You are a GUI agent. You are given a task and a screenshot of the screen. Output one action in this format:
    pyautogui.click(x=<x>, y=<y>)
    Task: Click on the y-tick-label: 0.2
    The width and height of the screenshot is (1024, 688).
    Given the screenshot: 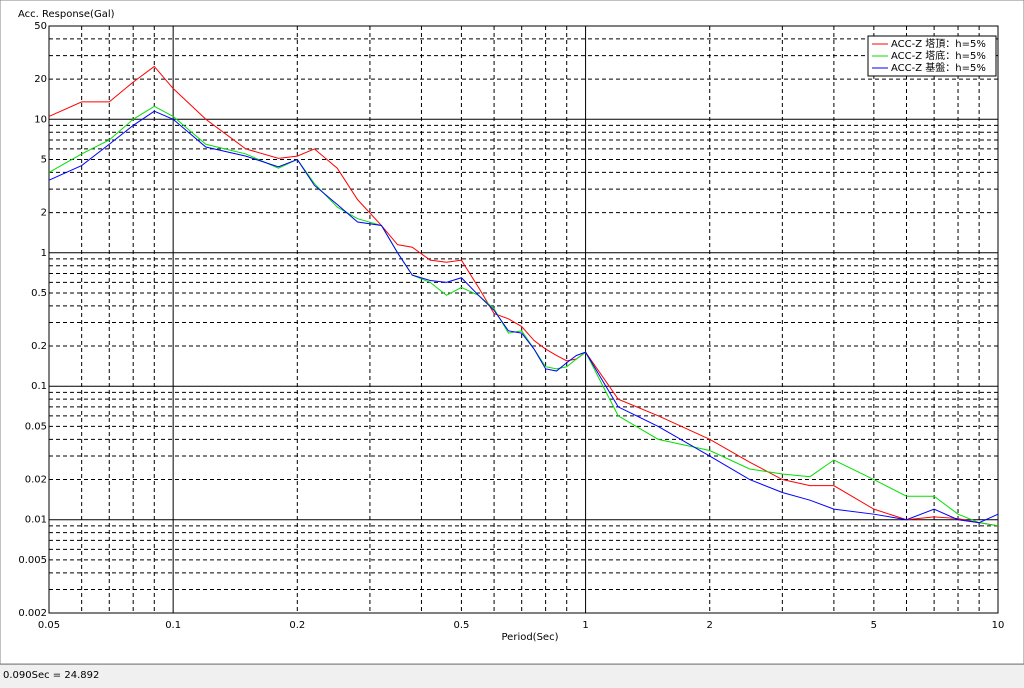 What is the action you would take?
    pyautogui.click(x=39, y=346)
    